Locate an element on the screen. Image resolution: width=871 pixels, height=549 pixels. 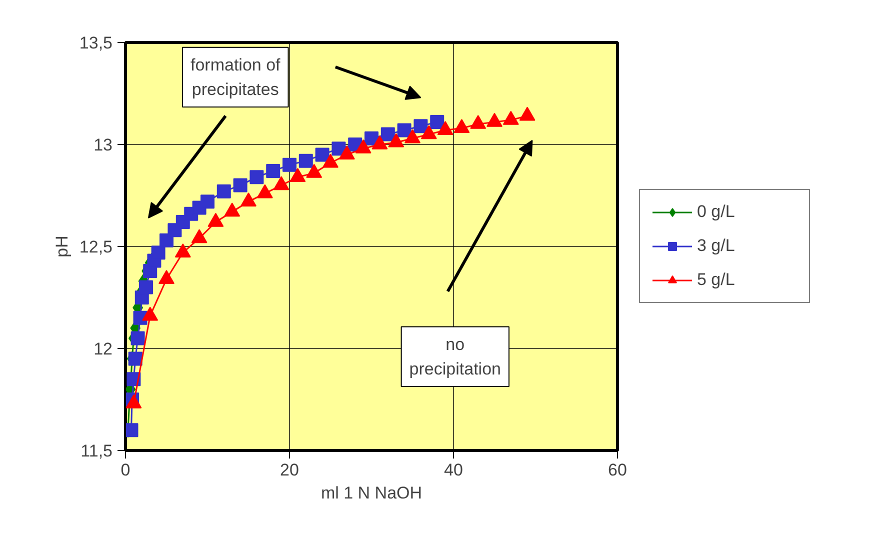
x-tick-label: 60 is located at coordinates (617, 470).